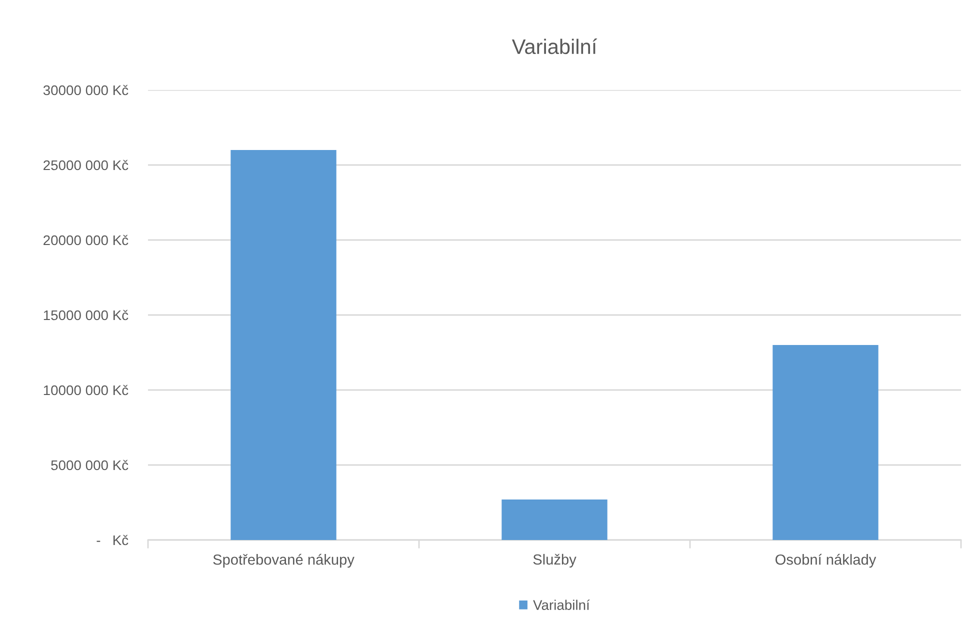  Describe the element at coordinates (89, 465) in the screenshot. I see `y-tick-label: 5000 000 Kč` at that location.